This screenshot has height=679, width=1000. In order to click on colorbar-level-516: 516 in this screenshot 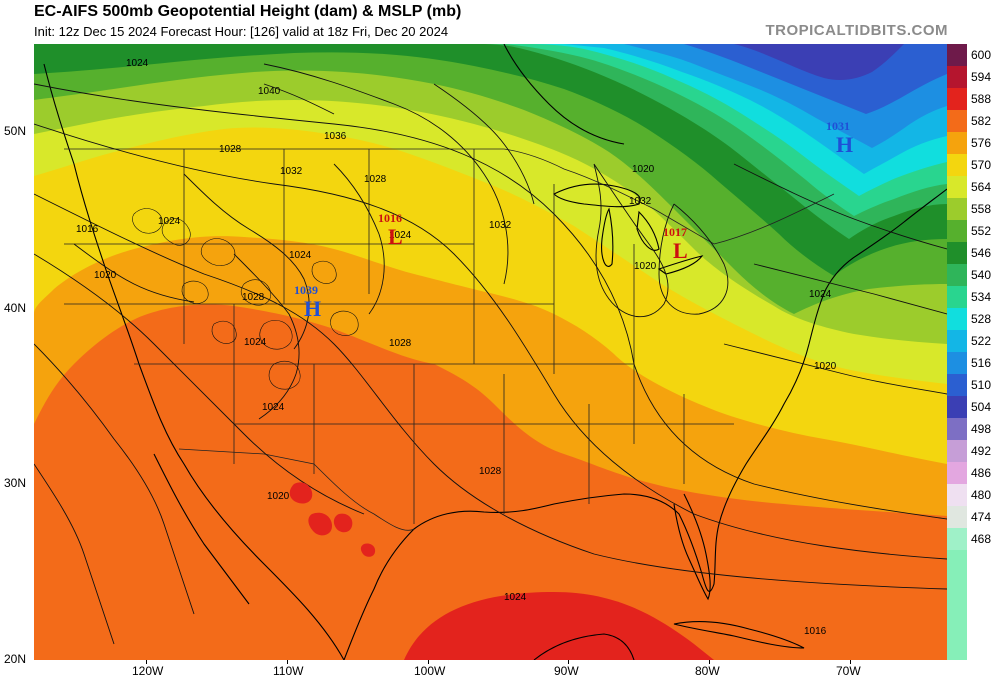, I will do `click(973, 363)`.